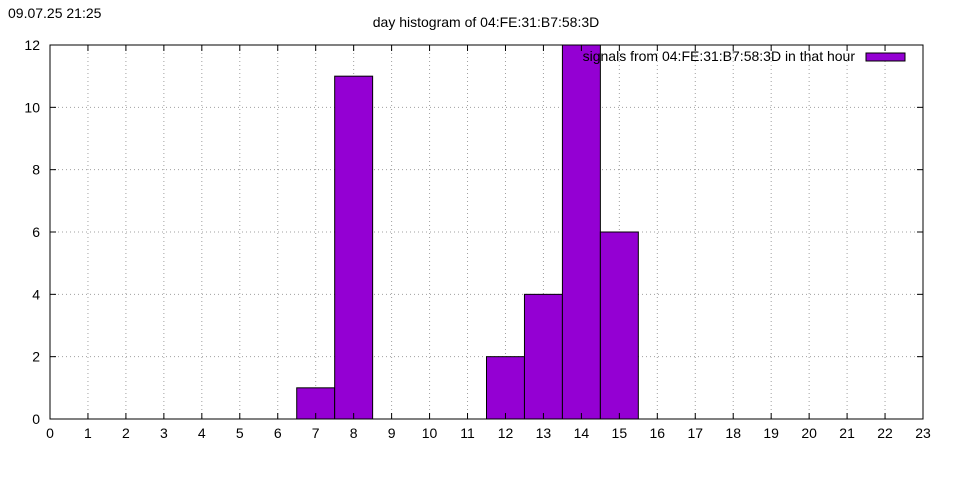 This screenshot has width=960, height=480. I want to click on chart-title: day histogram of 04:FE:31:B7:58:3D, so click(486, 22).